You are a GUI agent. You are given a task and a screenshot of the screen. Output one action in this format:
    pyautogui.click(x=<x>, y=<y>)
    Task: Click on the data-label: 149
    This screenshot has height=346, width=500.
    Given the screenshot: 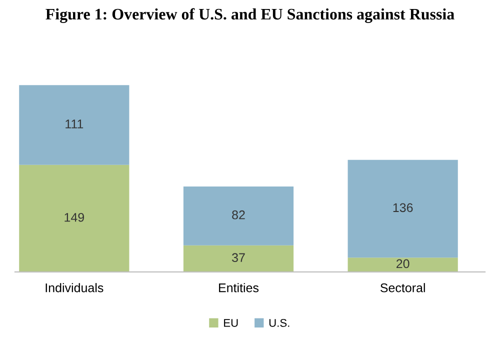 What is the action you would take?
    pyautogui.click(x=74, y=217)
    